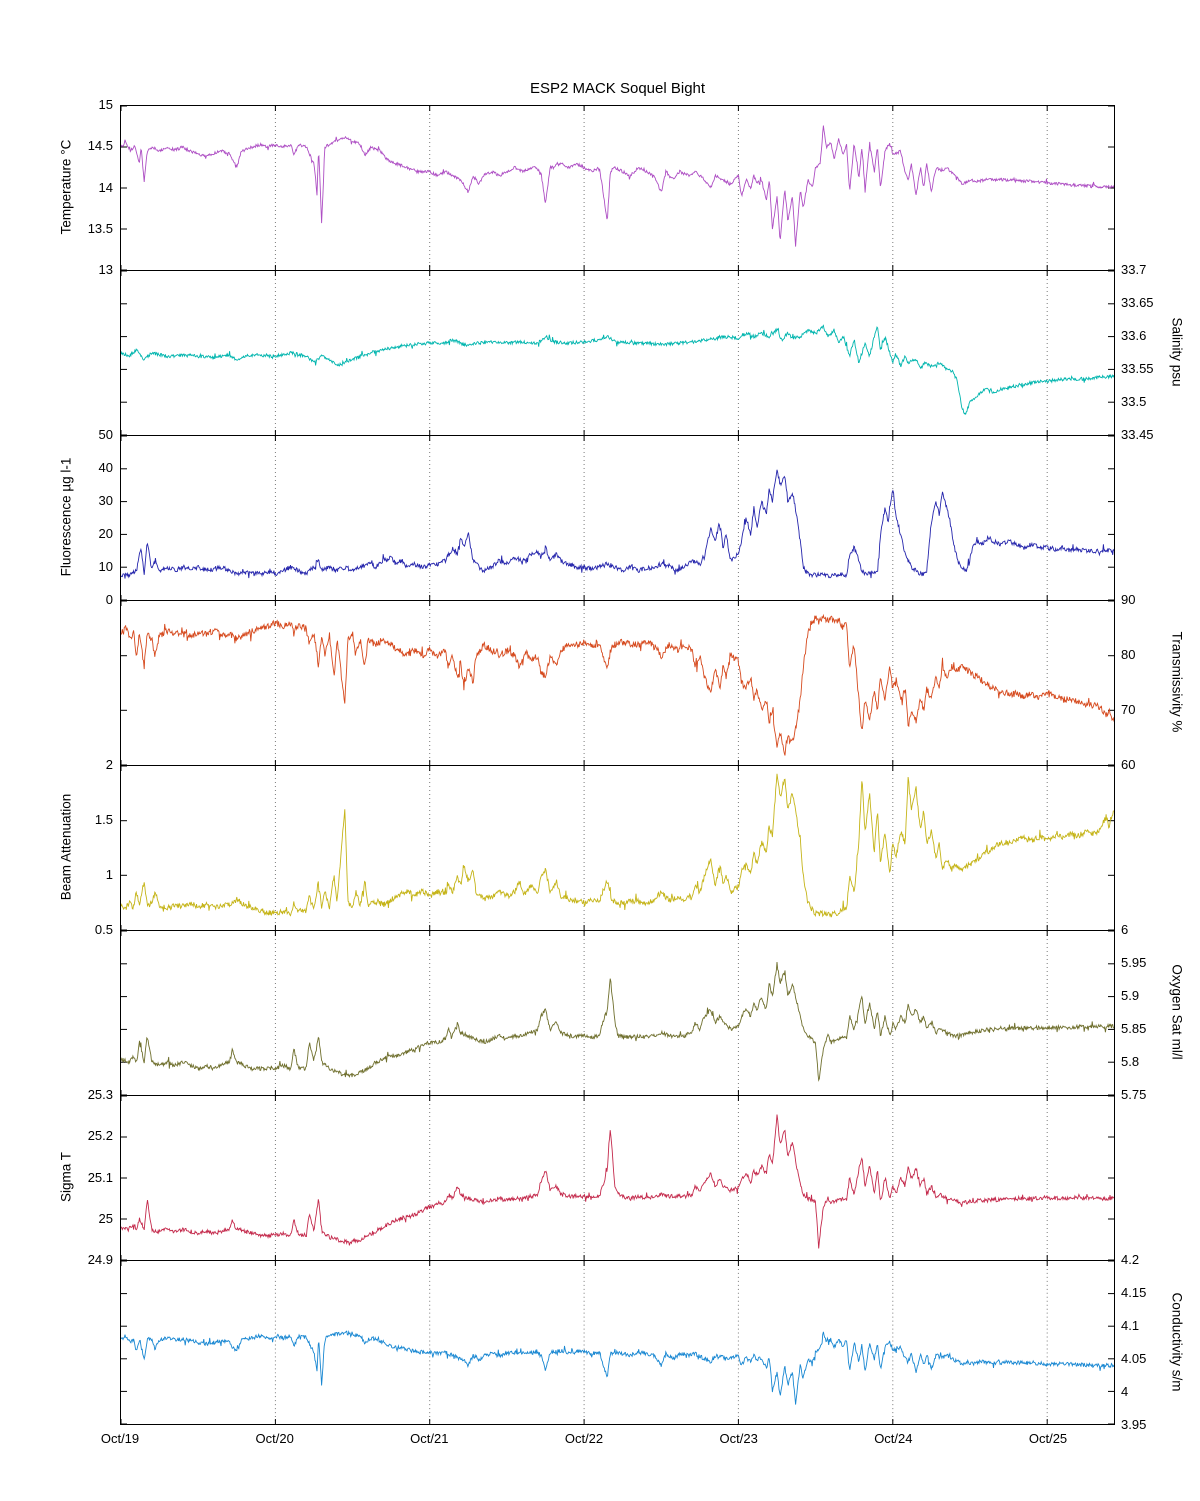 Image resolution: width=1200 pixels, height=1501 pixels. I want to click on salinity-axis-label: Salinity psu, so click(1177, 352).